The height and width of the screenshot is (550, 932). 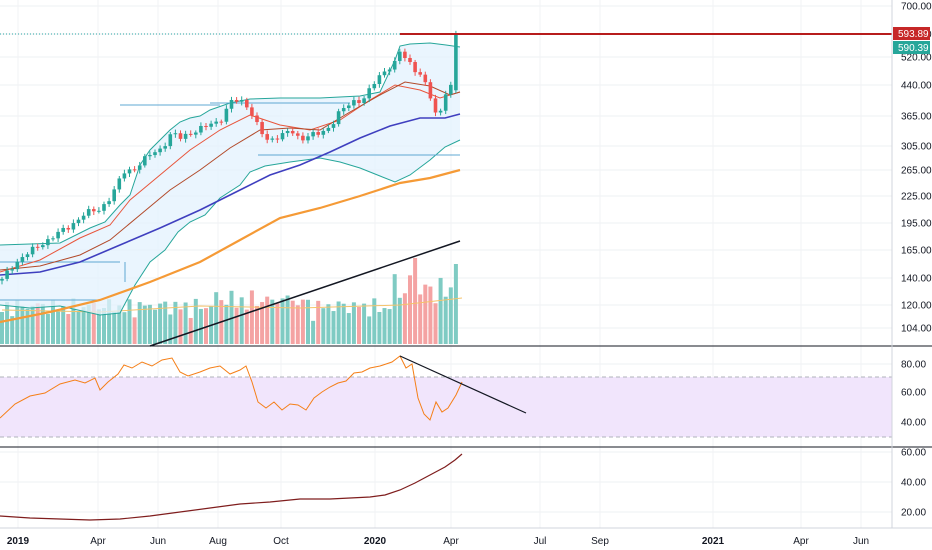 I want to click on price-tick-label: 365.00, so click(x=916, y=117).